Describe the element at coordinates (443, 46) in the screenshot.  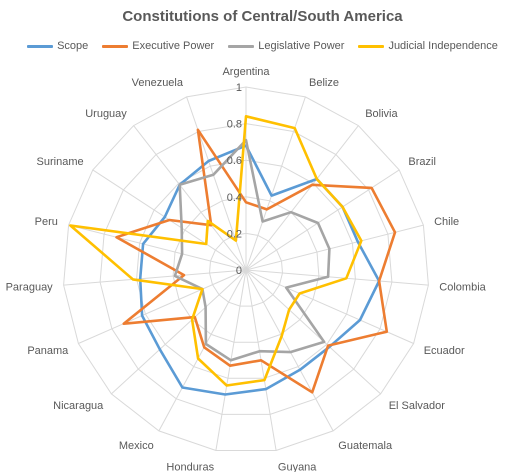
I see `legend-label: Judicial Independence` at that location.